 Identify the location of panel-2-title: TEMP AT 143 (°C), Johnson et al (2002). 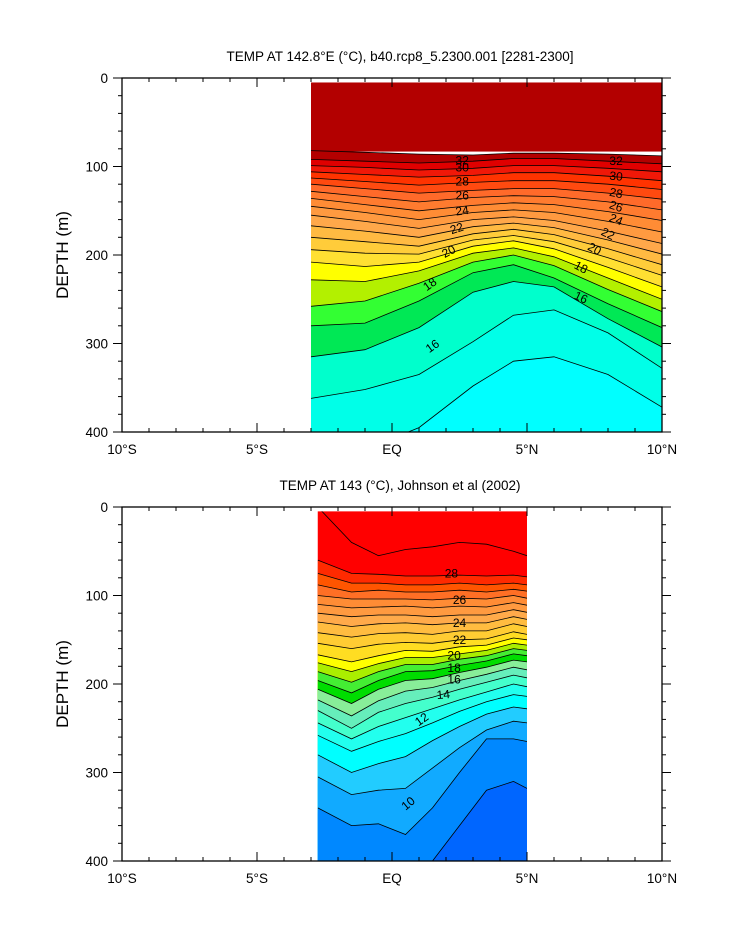
(399, 485).